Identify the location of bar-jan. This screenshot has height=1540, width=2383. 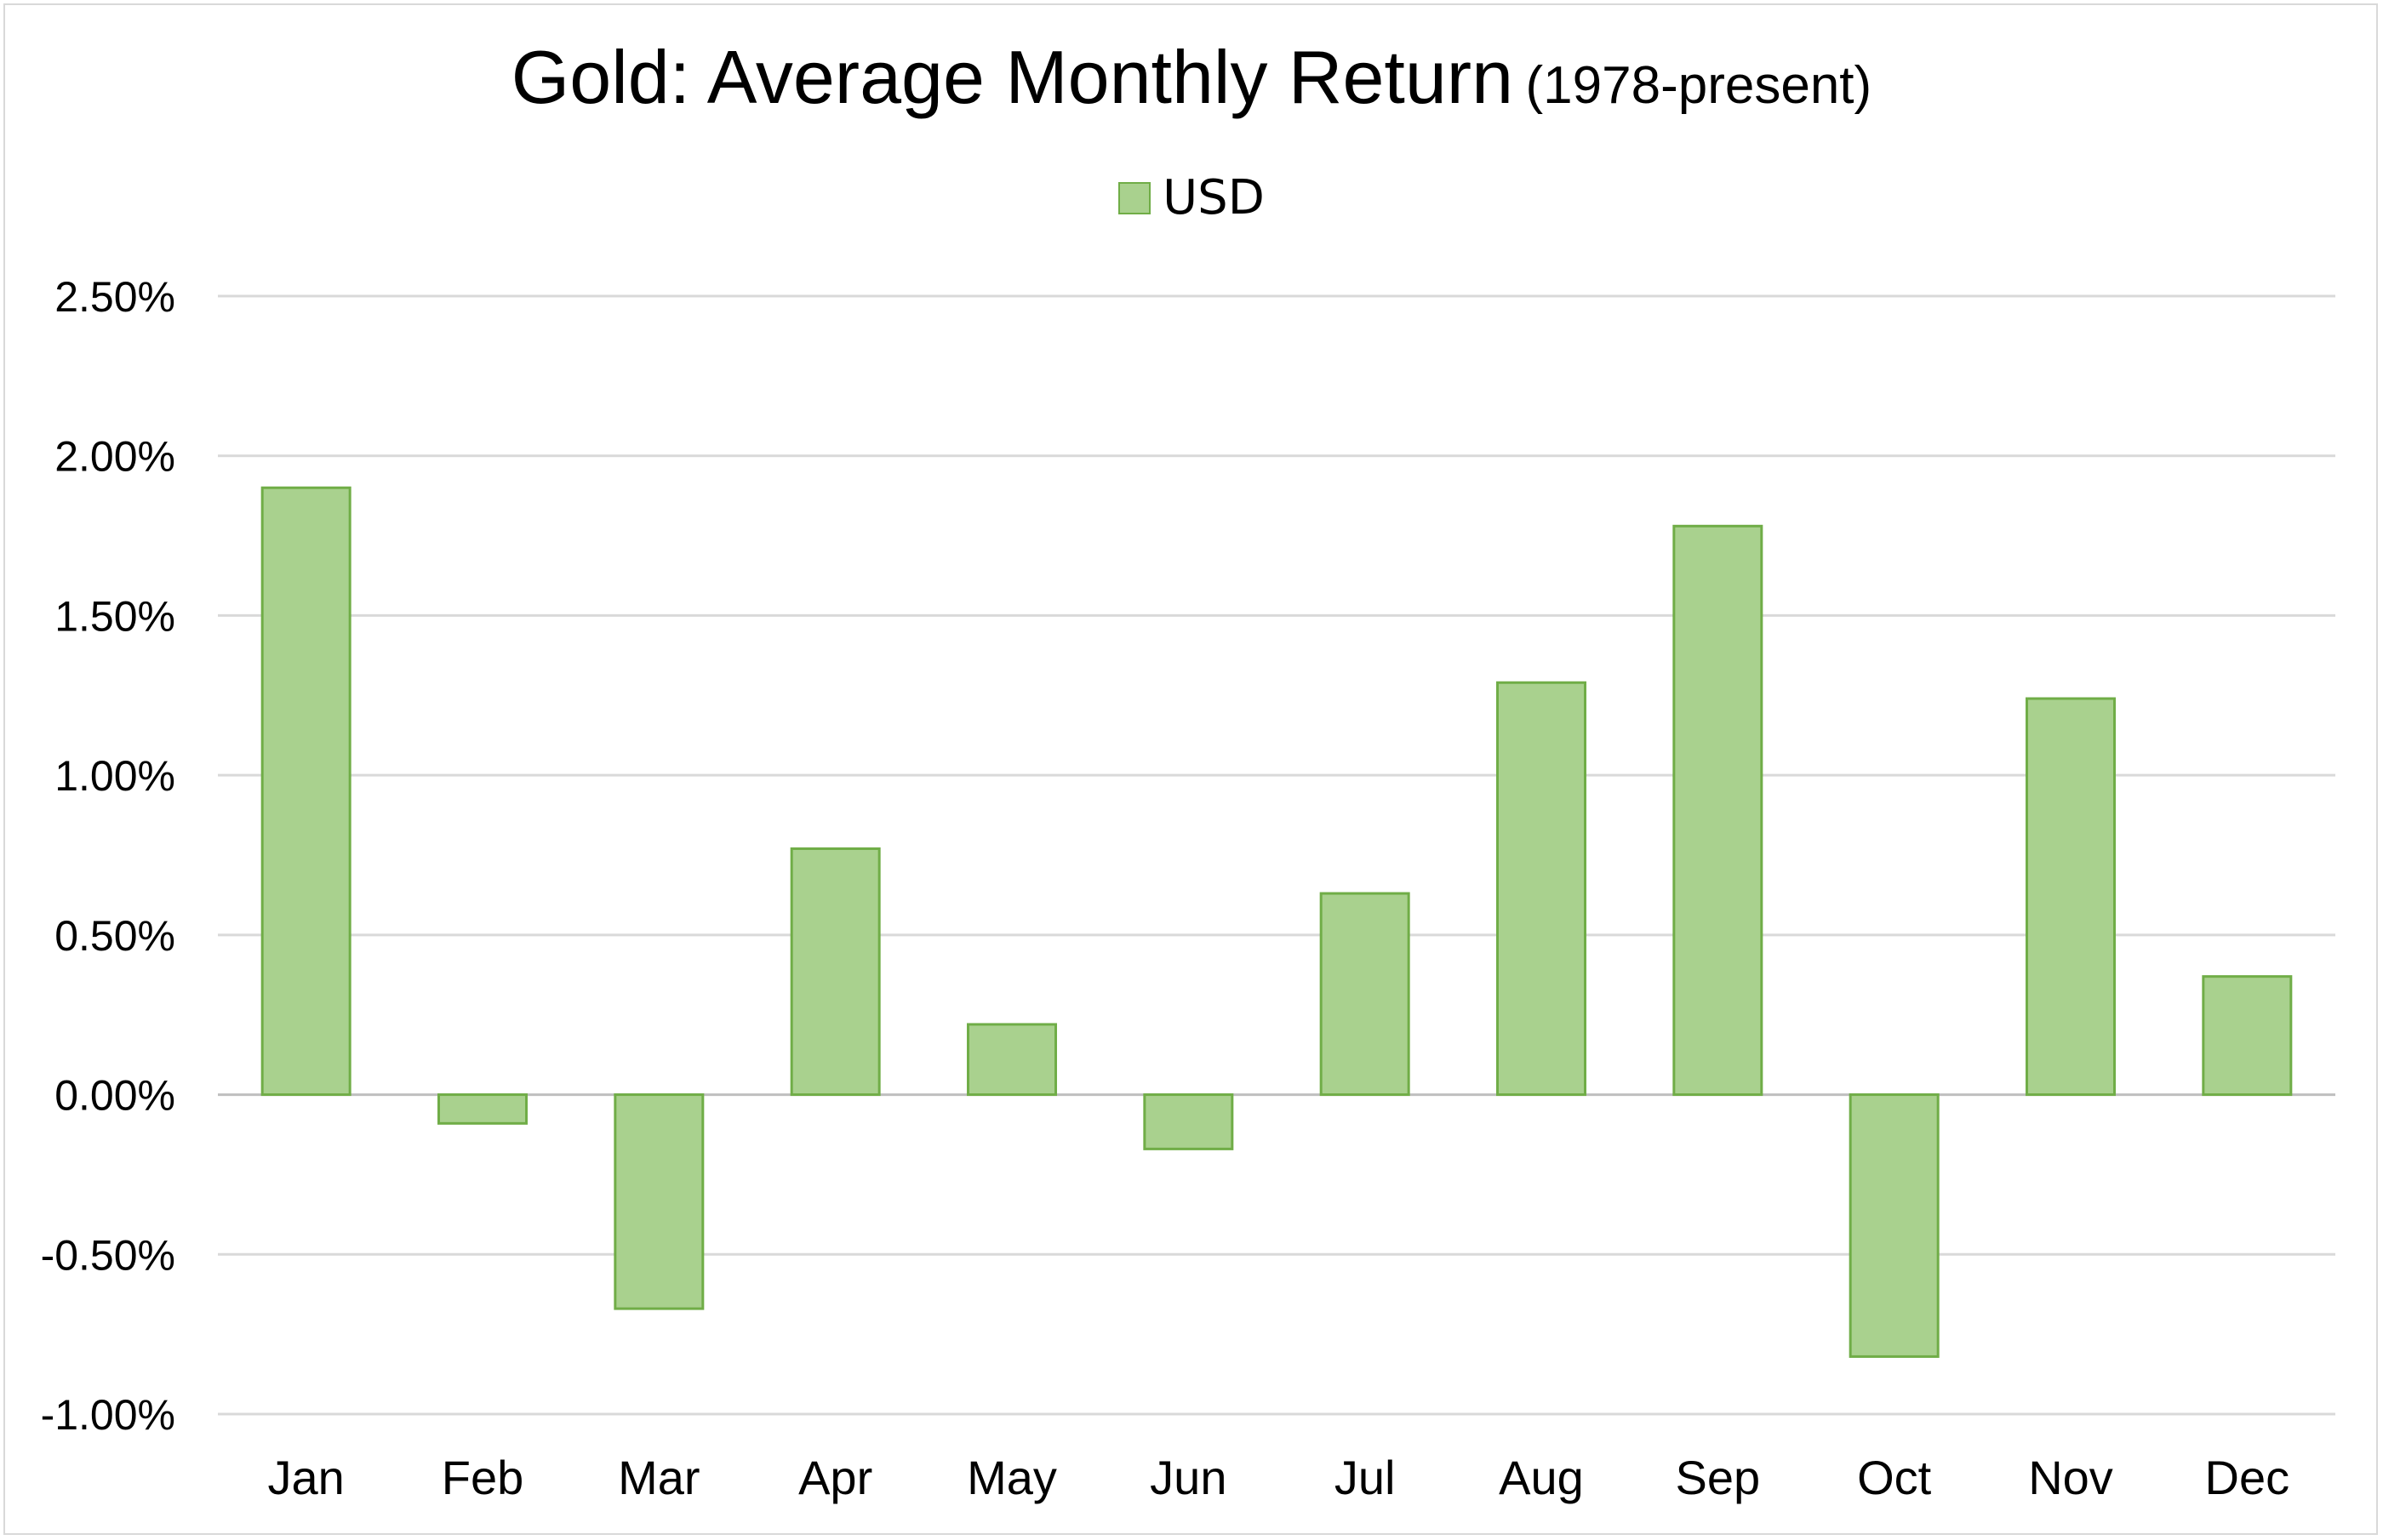
(305, 792).